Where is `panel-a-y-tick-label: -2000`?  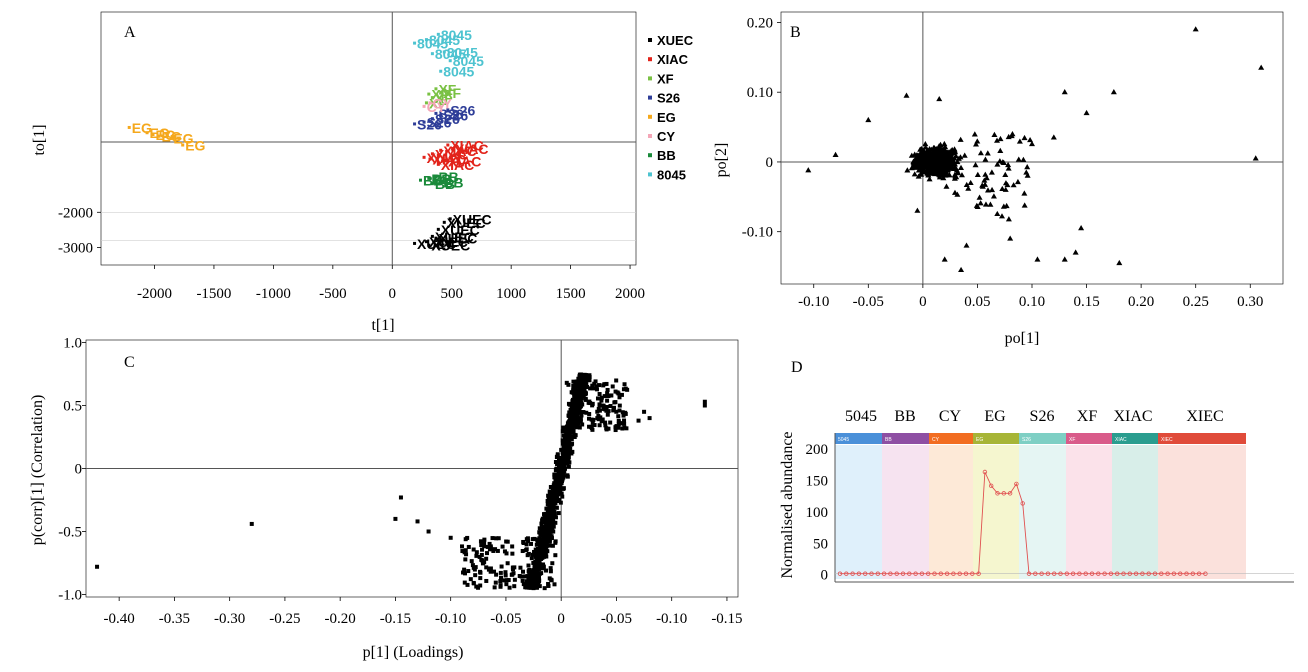
panel-a-y-tick-label: -2000 is located at coordinates (75, 213).